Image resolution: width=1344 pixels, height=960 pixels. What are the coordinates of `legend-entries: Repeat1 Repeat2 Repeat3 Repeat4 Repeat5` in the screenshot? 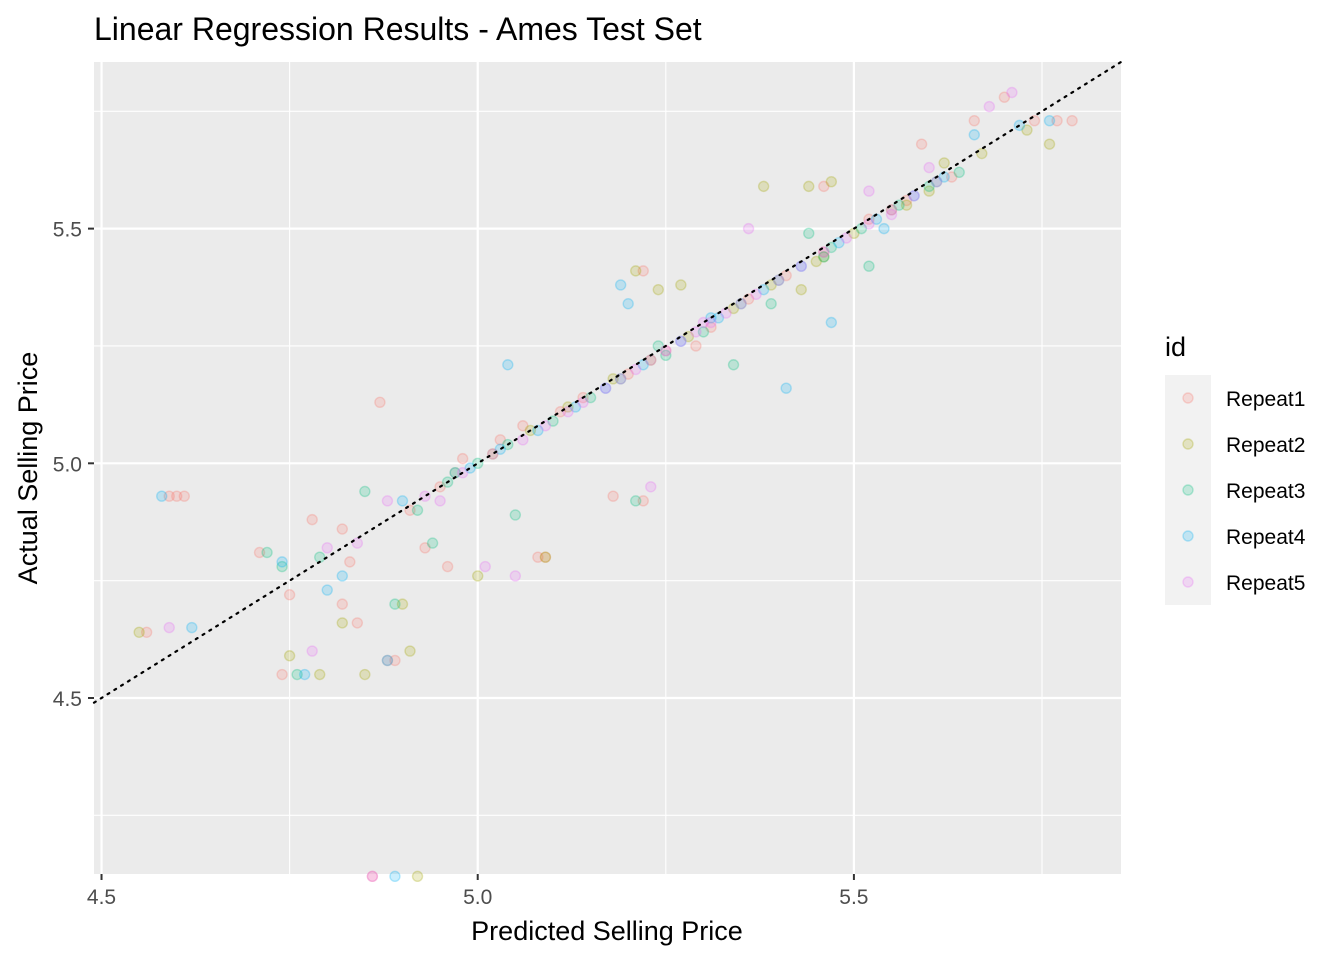 It's located at (1244, 491).